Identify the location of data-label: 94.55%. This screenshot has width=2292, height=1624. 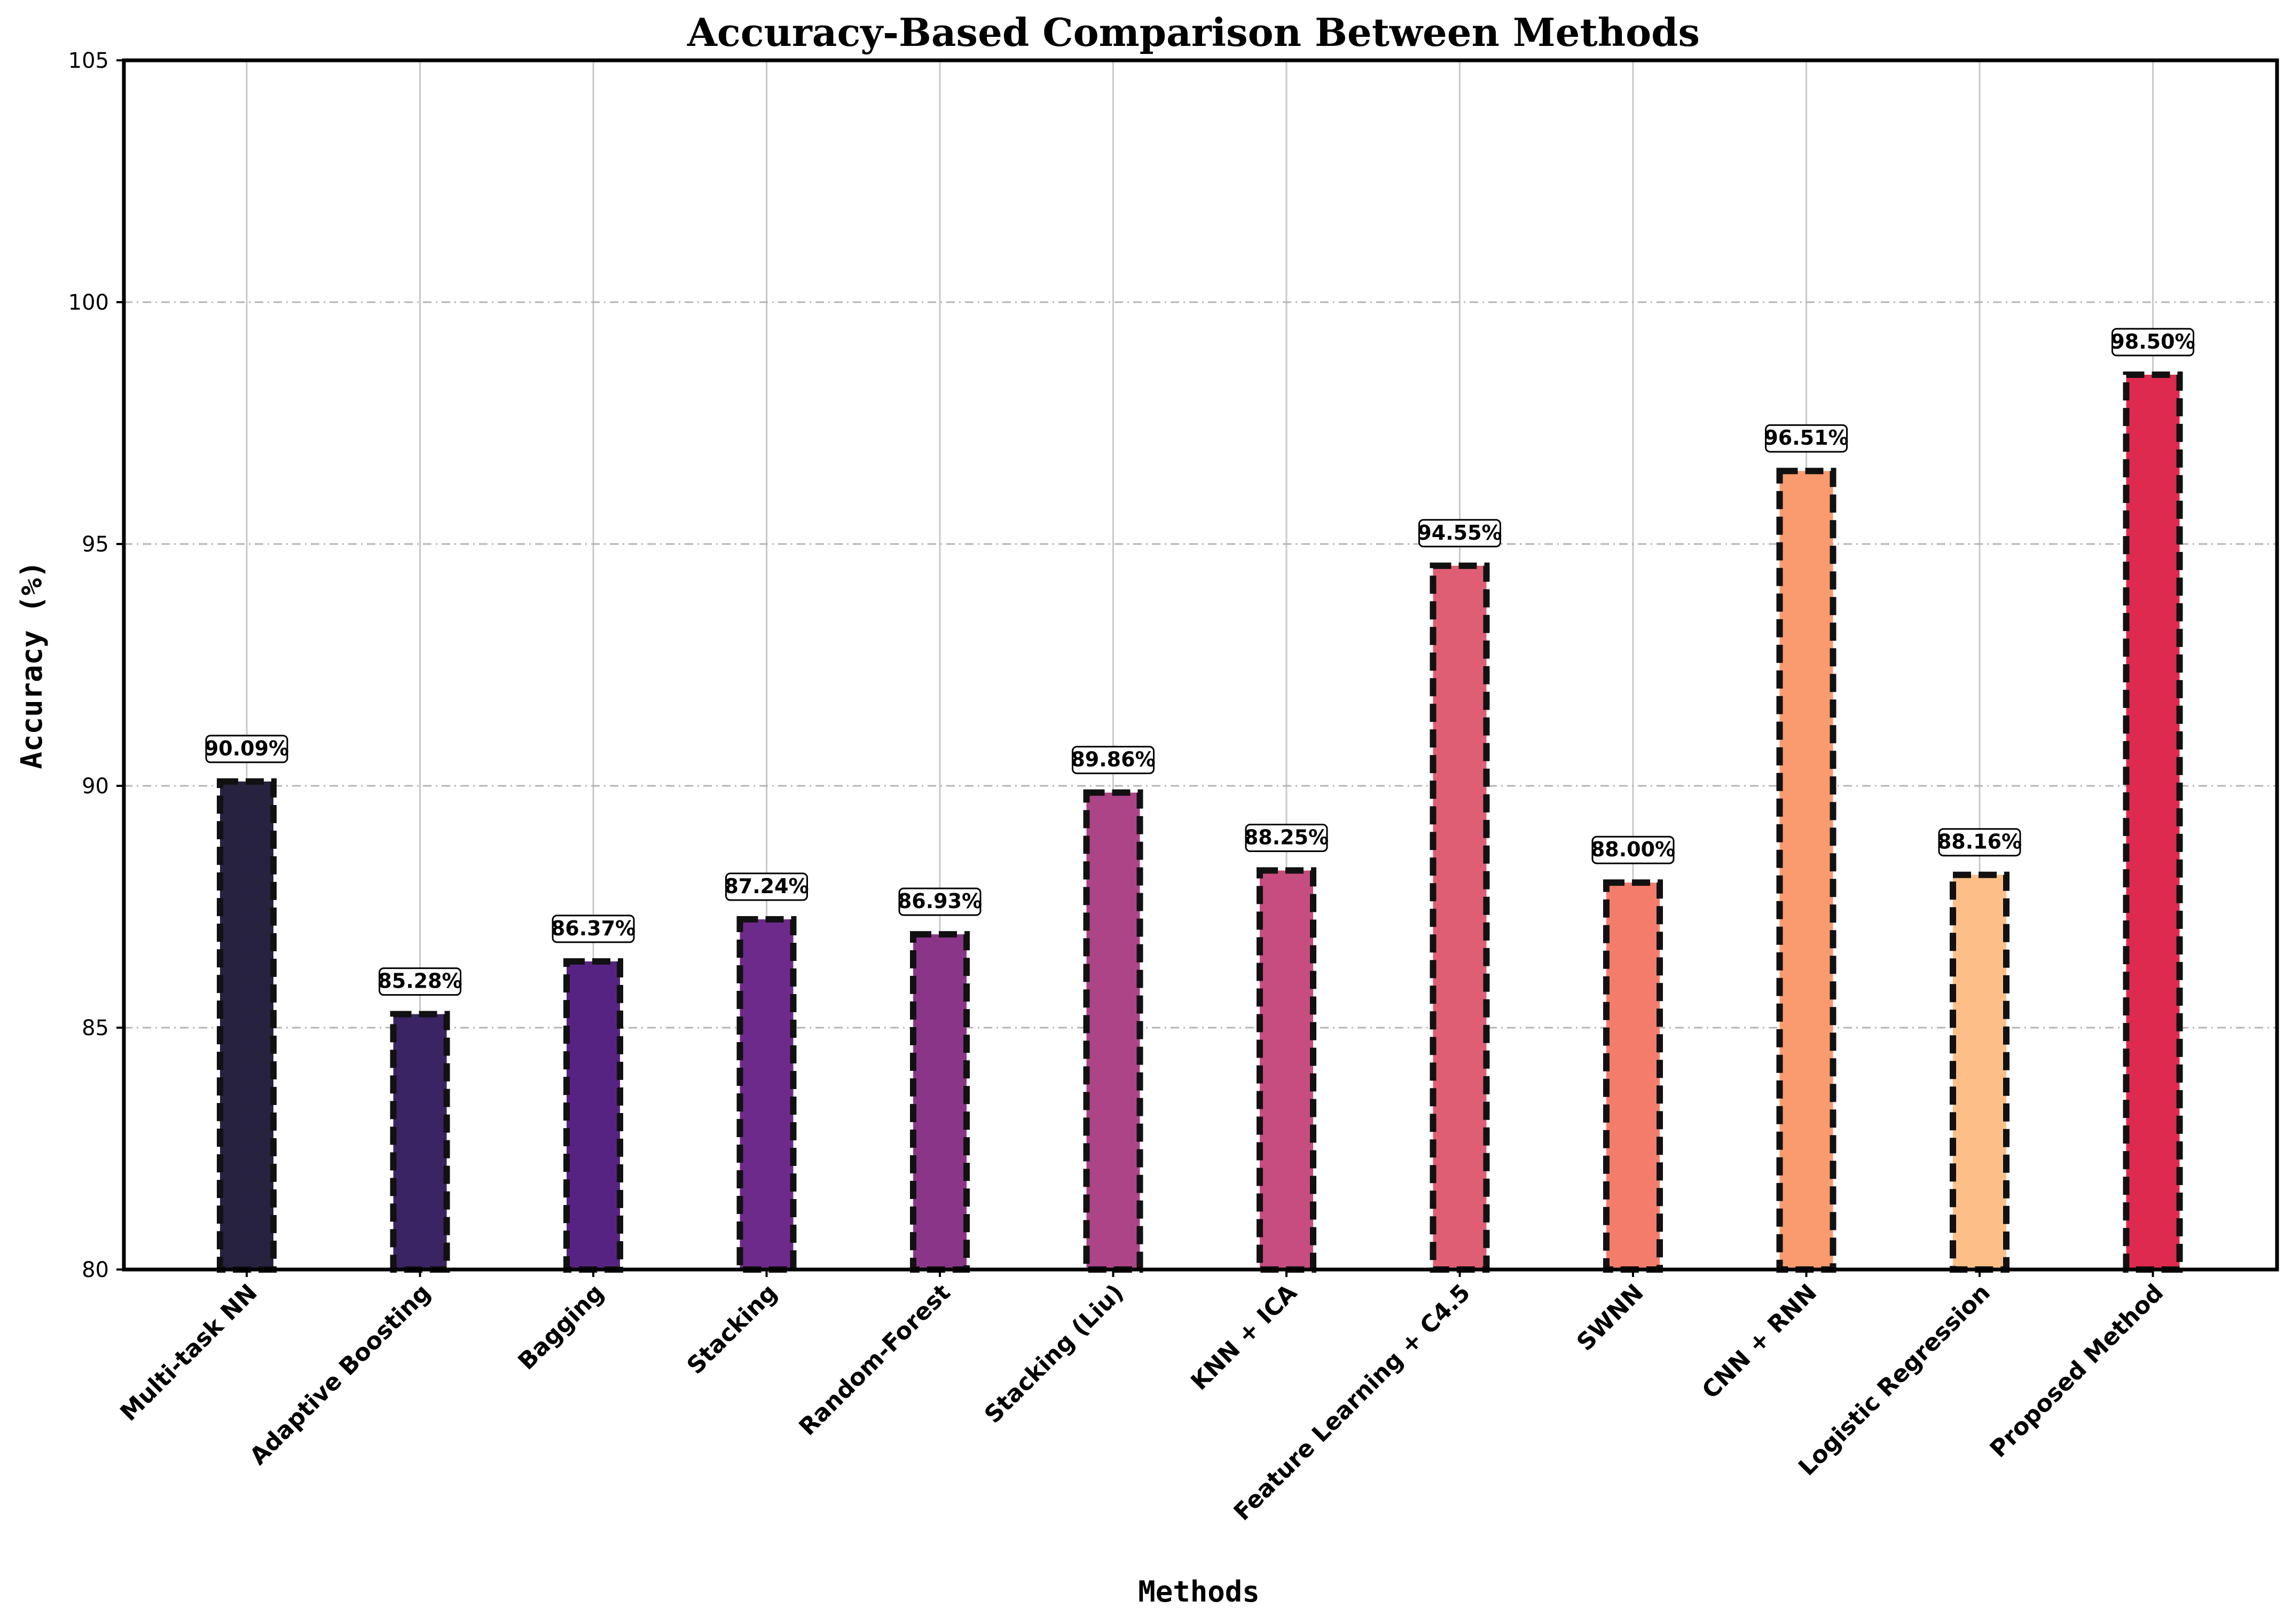
(1459, 533).